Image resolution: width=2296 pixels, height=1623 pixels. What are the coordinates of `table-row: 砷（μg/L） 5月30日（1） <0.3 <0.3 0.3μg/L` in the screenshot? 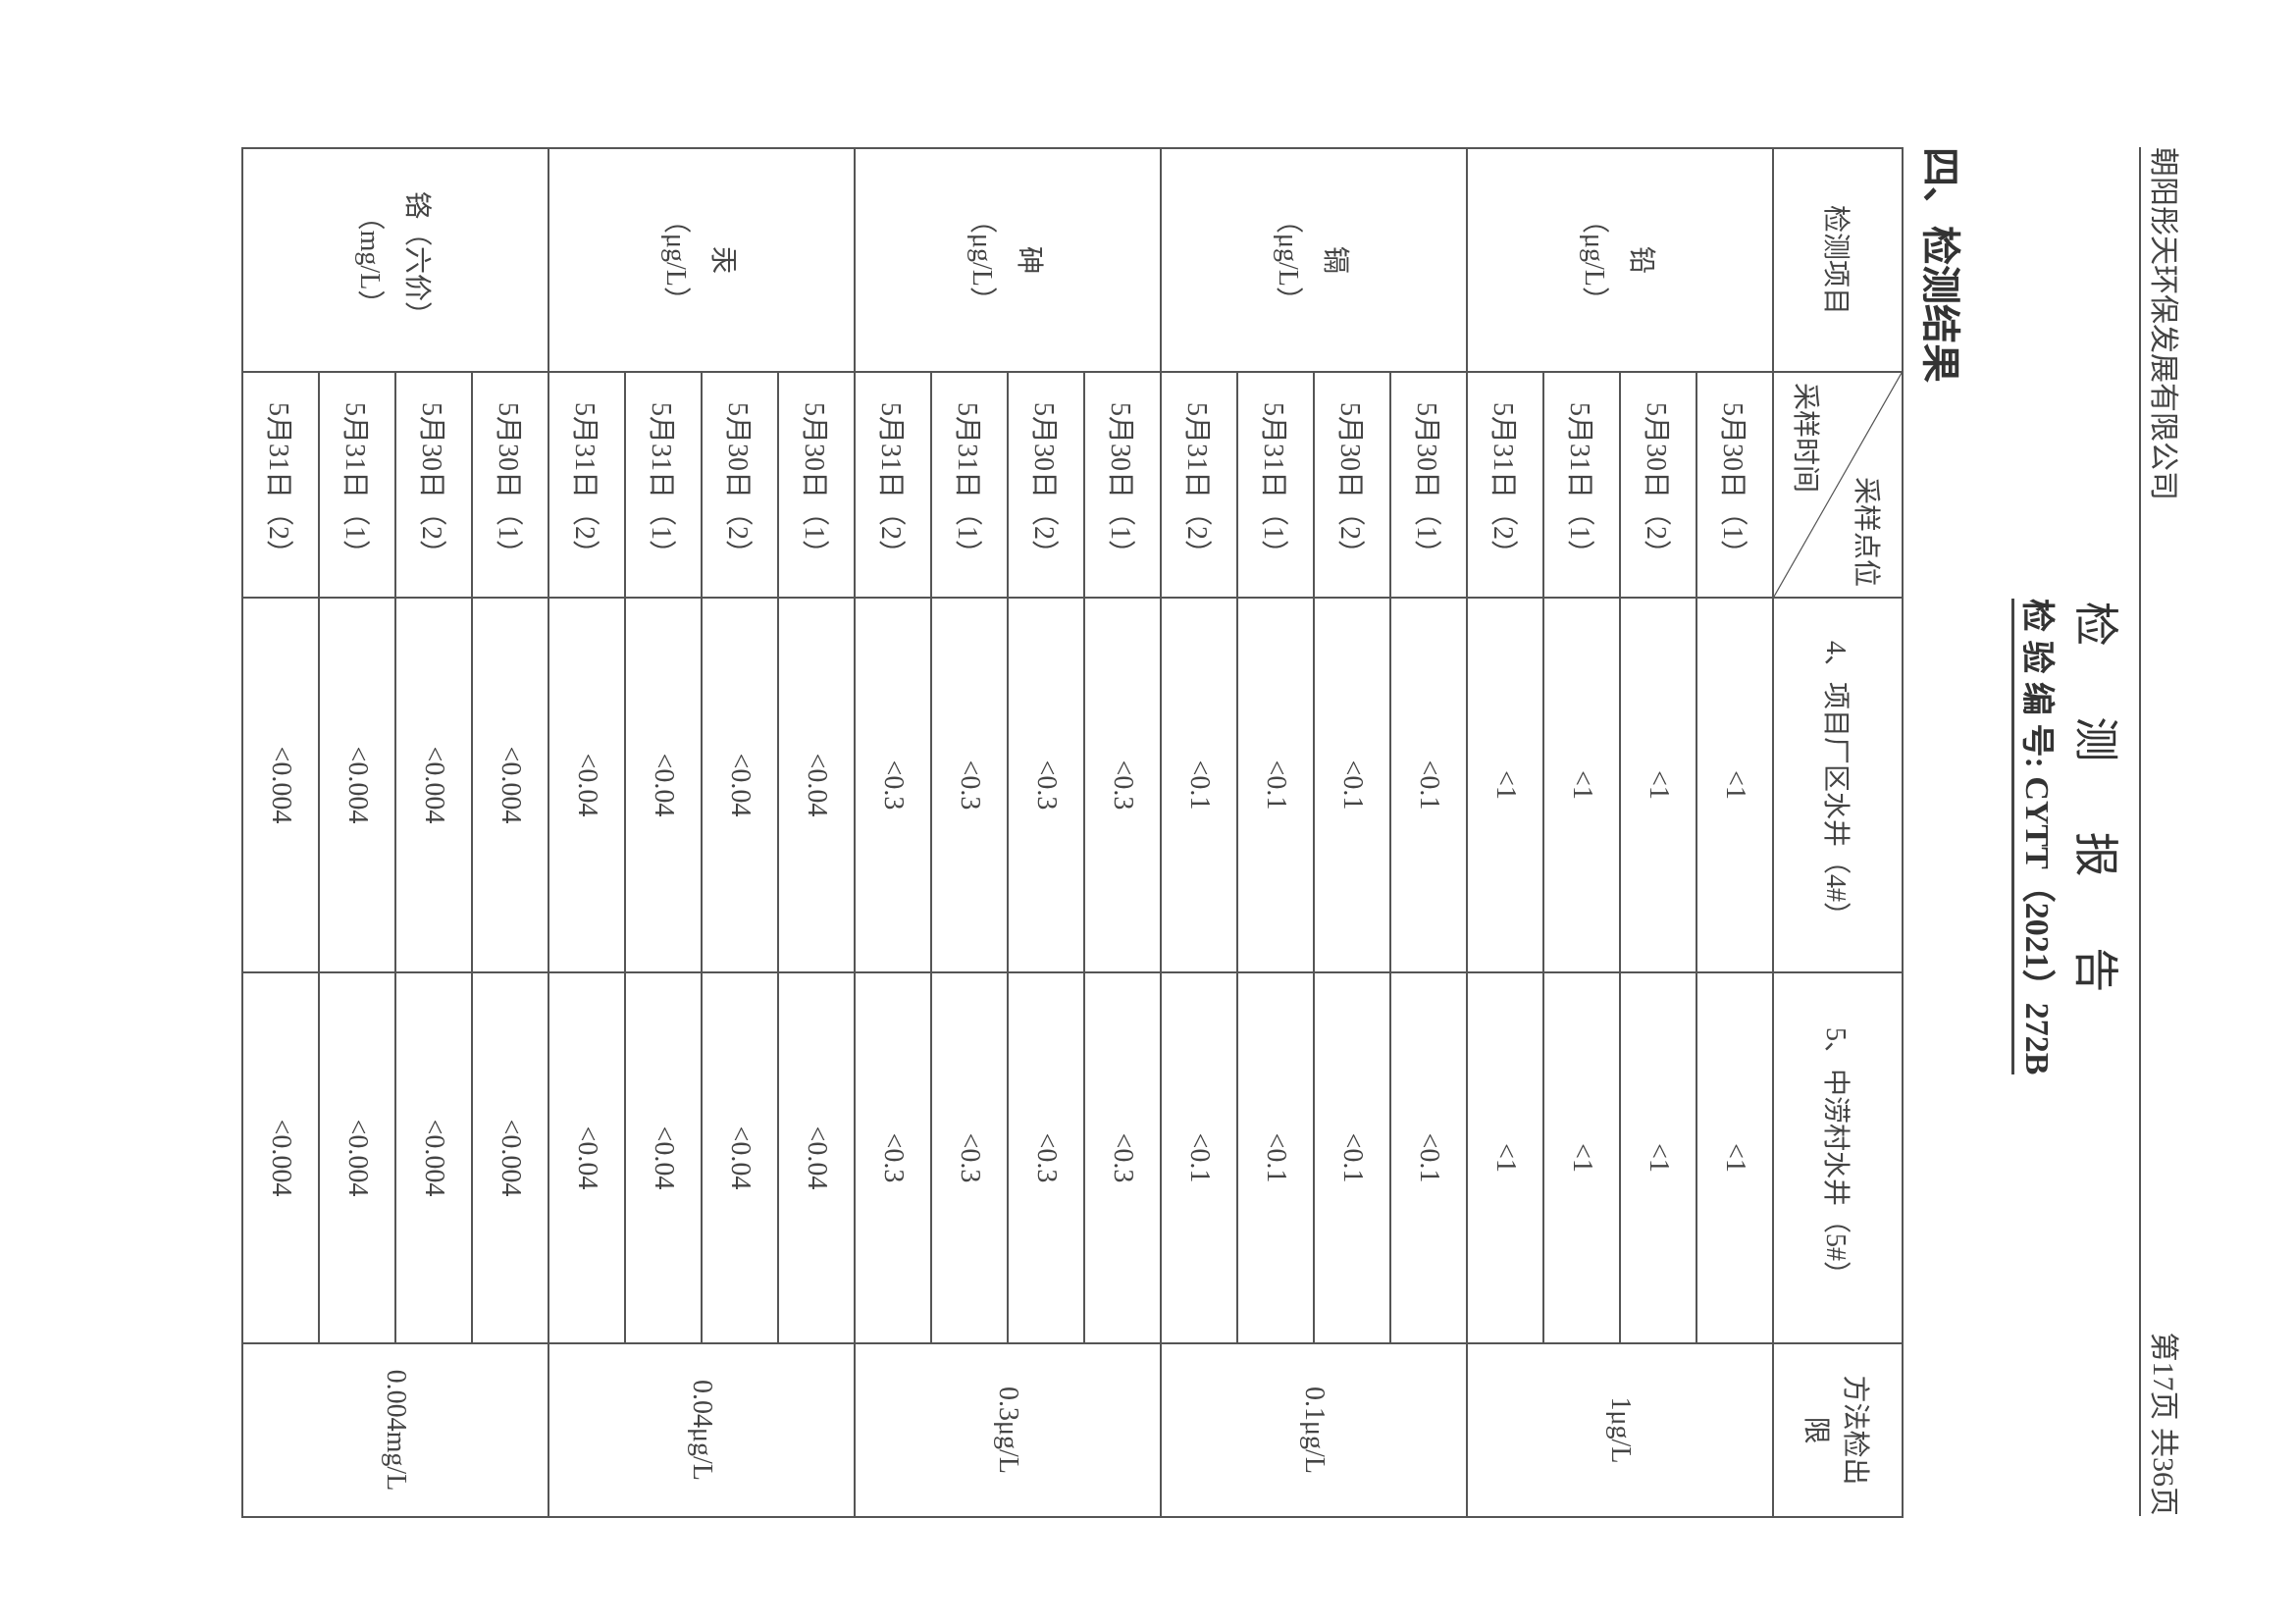 It's located at (1008, 832).